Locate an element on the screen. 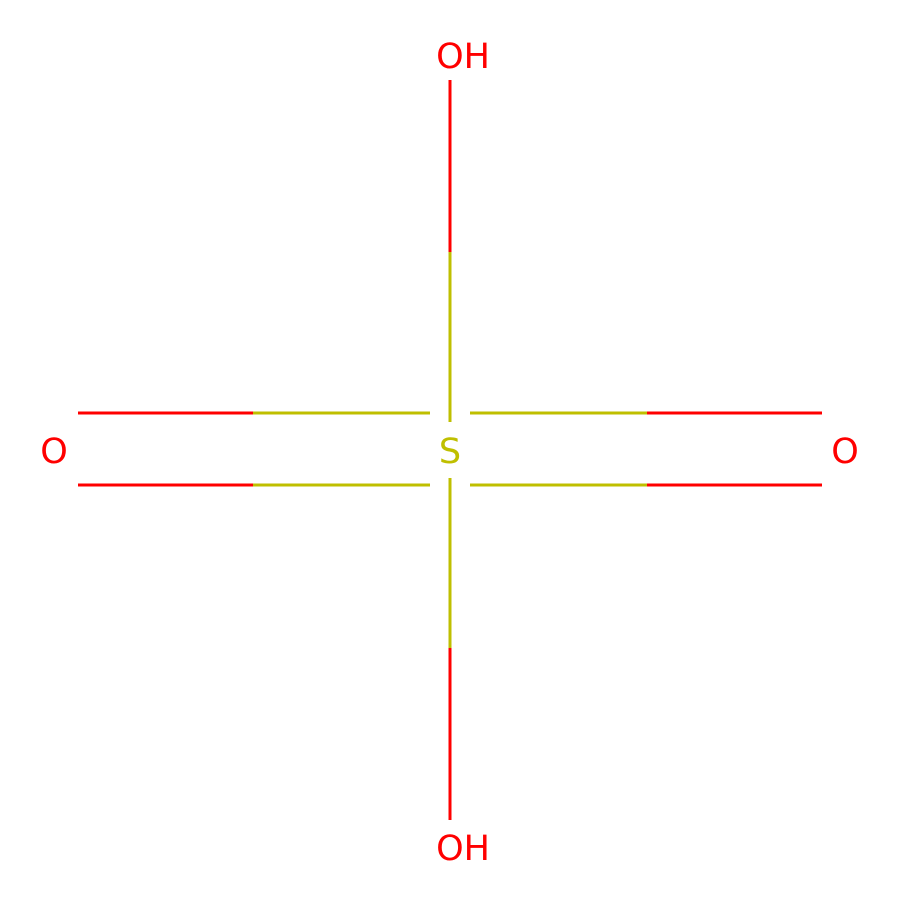 The image size is (900, 900). atom-label-oxygen-right: O is located at coordinates (845, 452).